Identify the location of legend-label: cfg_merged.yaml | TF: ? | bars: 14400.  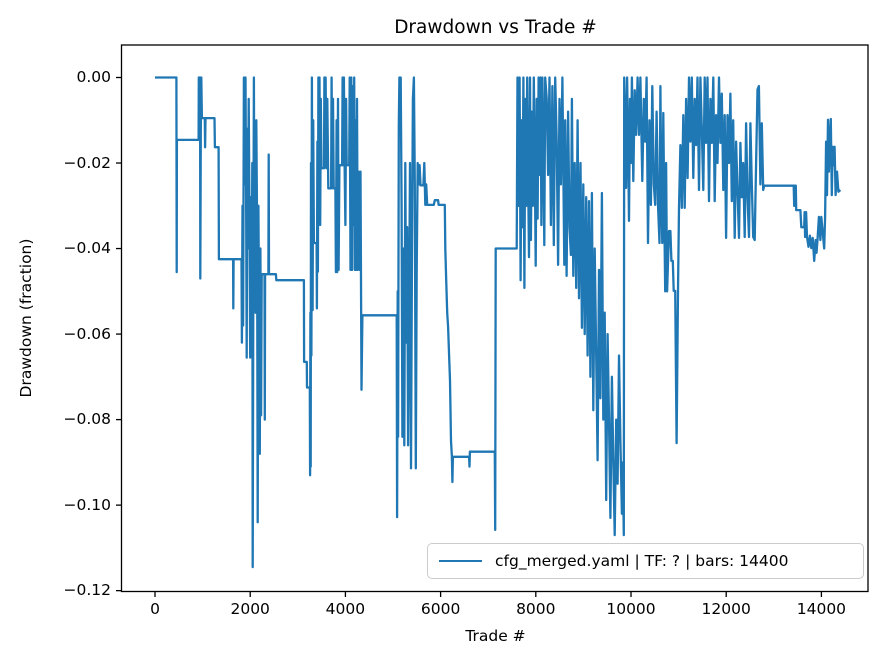
(642, 561).